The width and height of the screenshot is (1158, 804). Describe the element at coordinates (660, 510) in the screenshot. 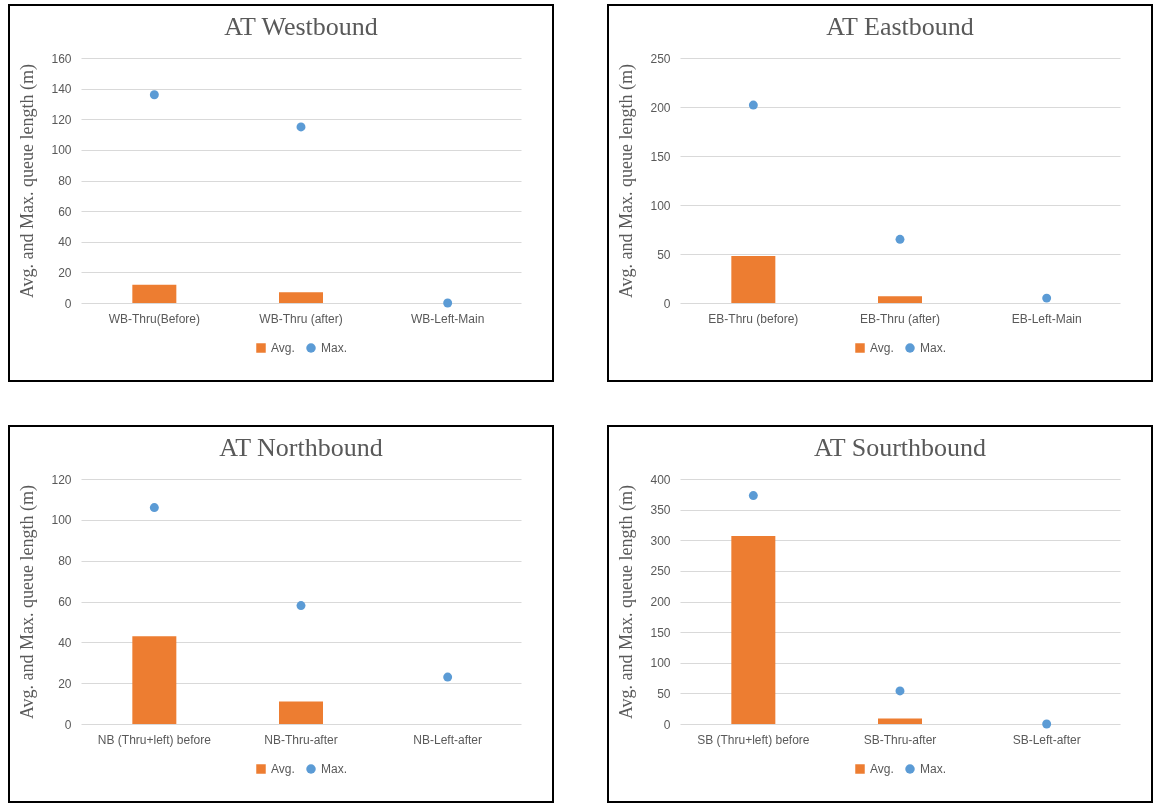

I see `y-tick-label: 350` at that location.